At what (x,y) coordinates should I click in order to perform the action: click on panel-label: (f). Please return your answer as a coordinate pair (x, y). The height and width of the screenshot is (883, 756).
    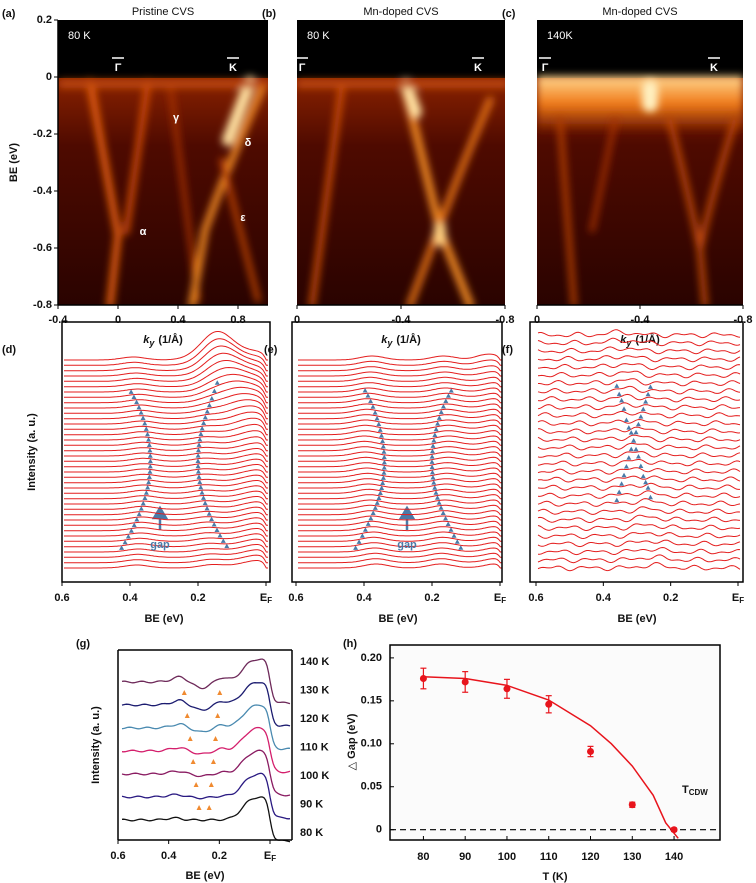
    Looking at the image, I should click on (507, 350).